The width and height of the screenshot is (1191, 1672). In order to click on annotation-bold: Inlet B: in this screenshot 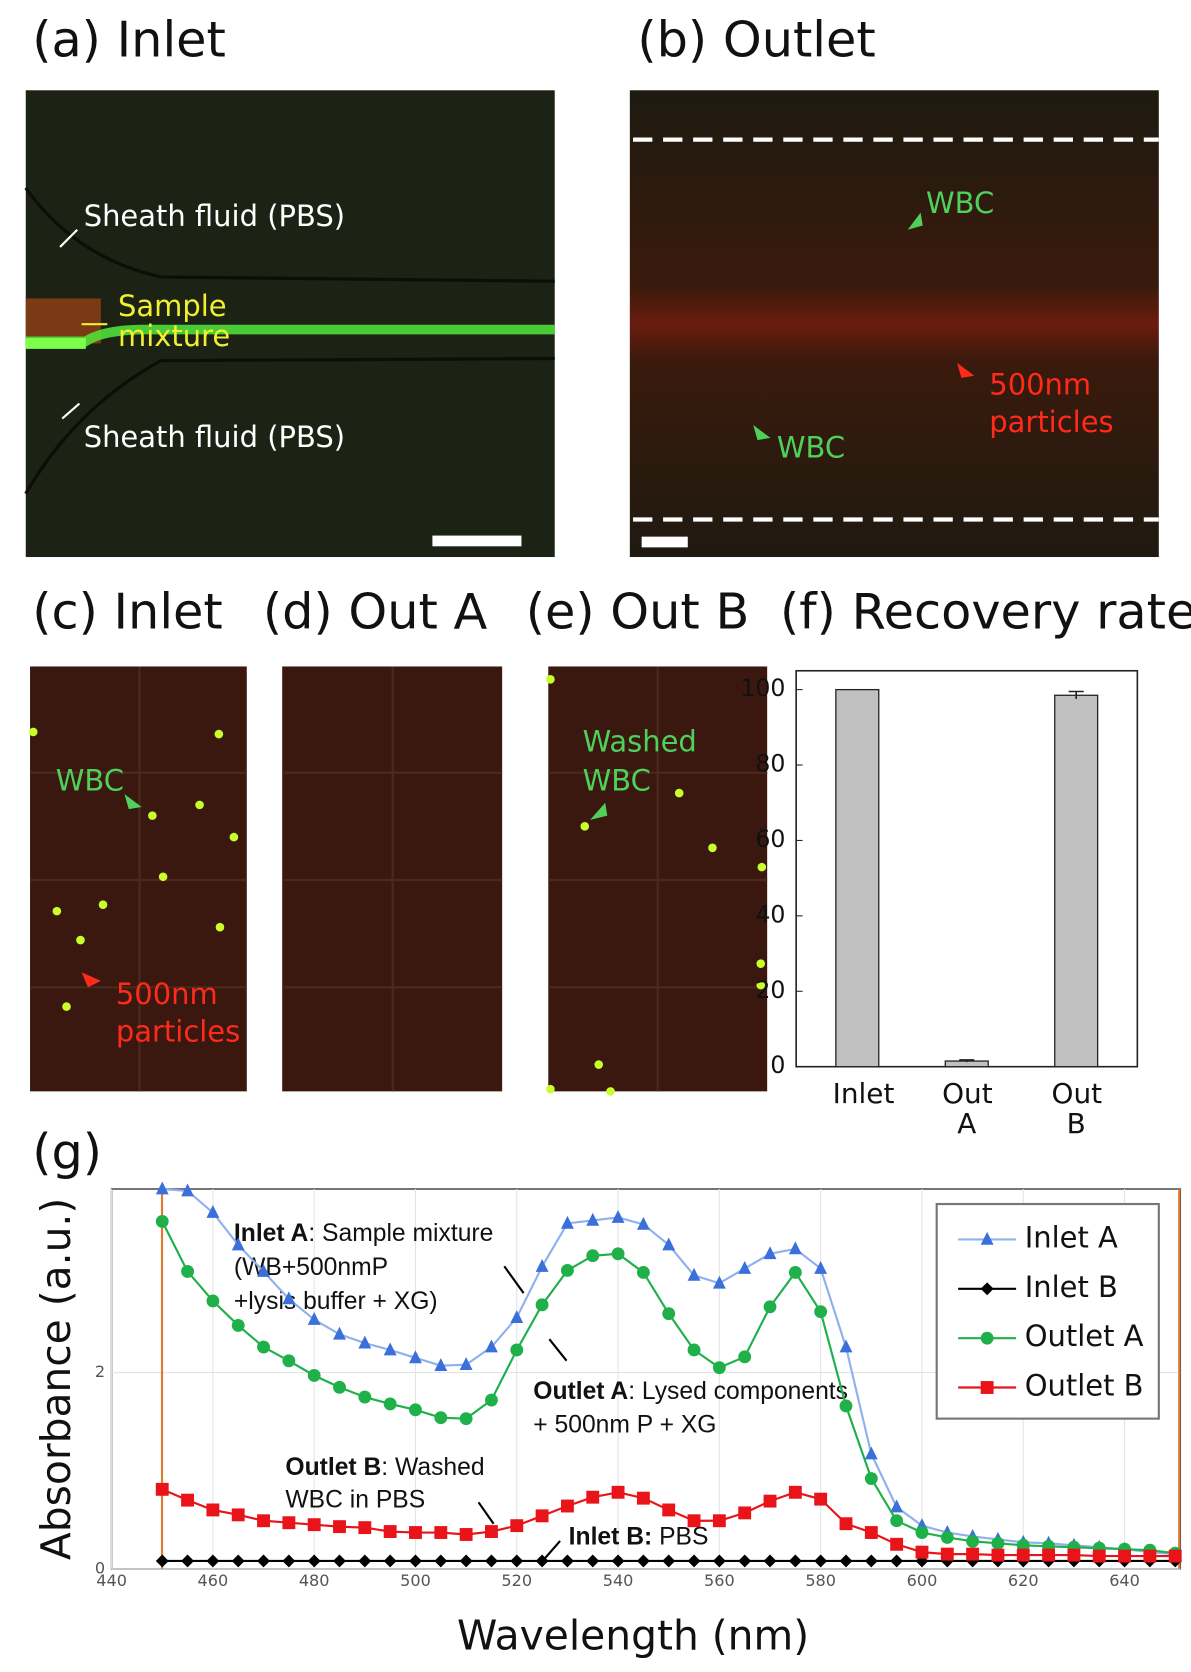, I will do `click(611, 1536)`.